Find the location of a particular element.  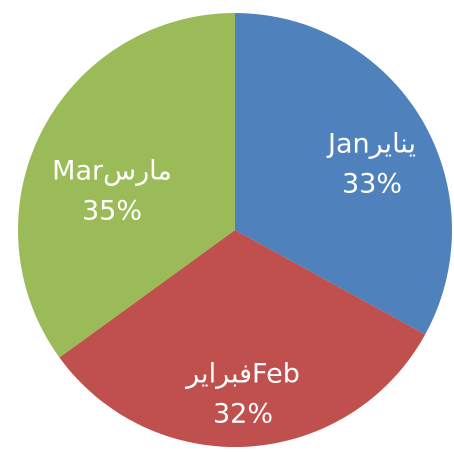

slice-value-label: 32% is located at coordinates (243, 414).